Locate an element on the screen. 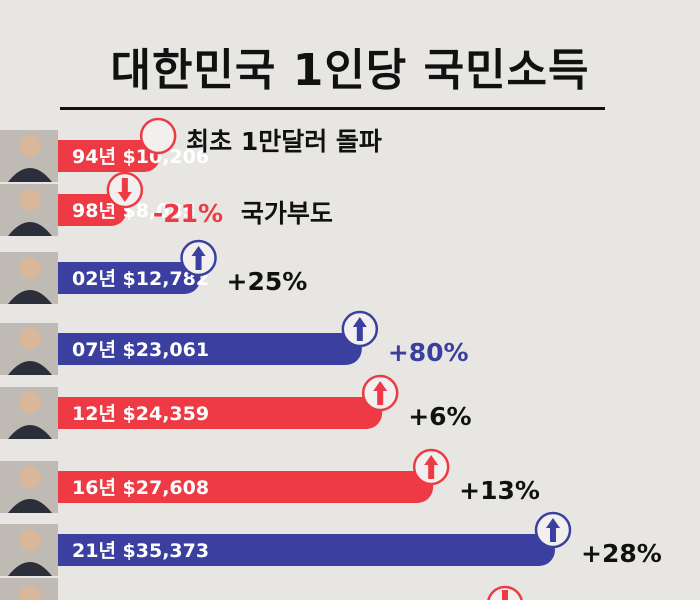 This screenshot has width=700, height=600. bar-group-21년: 21년 $35,373 +28% is located at coordinates (331, 543).